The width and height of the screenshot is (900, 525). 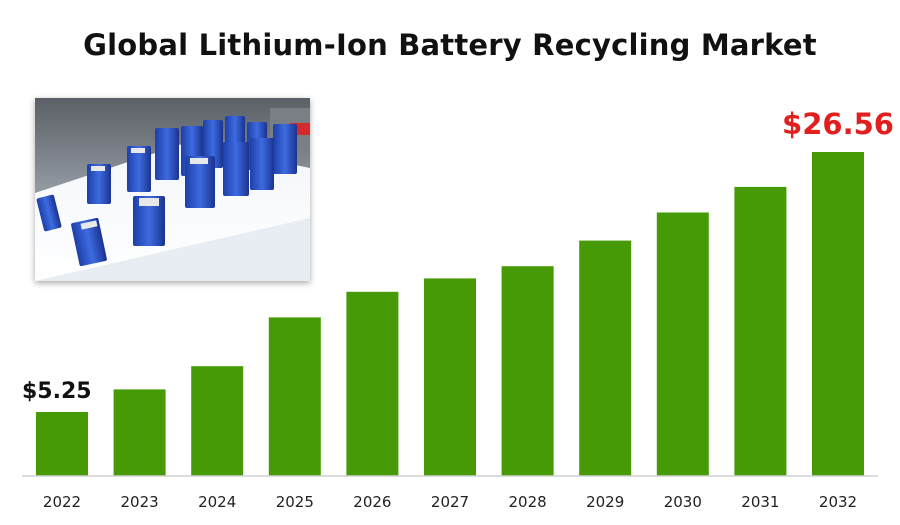 I want to click on x-tick-label-2029: 2029, so click(x=605, y=502).